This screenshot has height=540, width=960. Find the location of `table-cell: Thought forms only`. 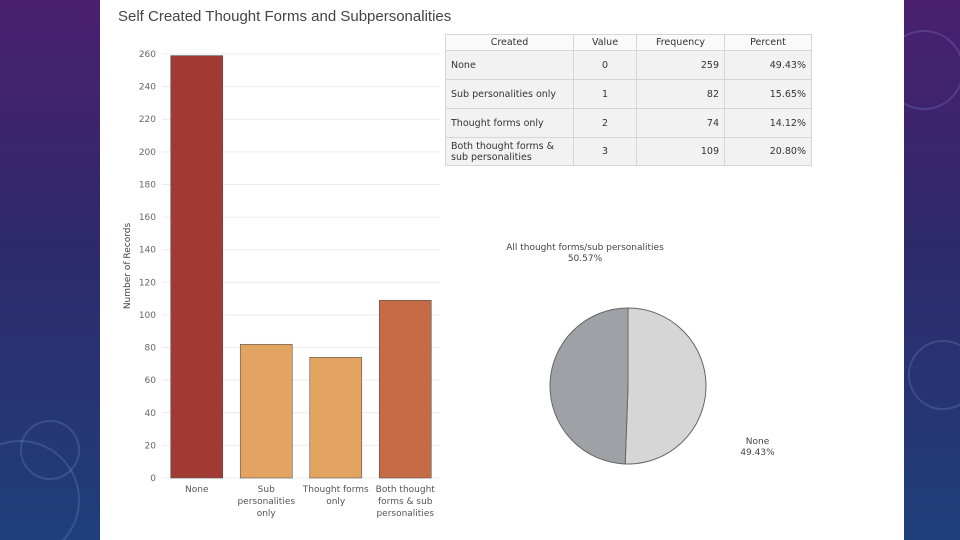

table-cell: Thought forms only is located at coordinates (509, 123).